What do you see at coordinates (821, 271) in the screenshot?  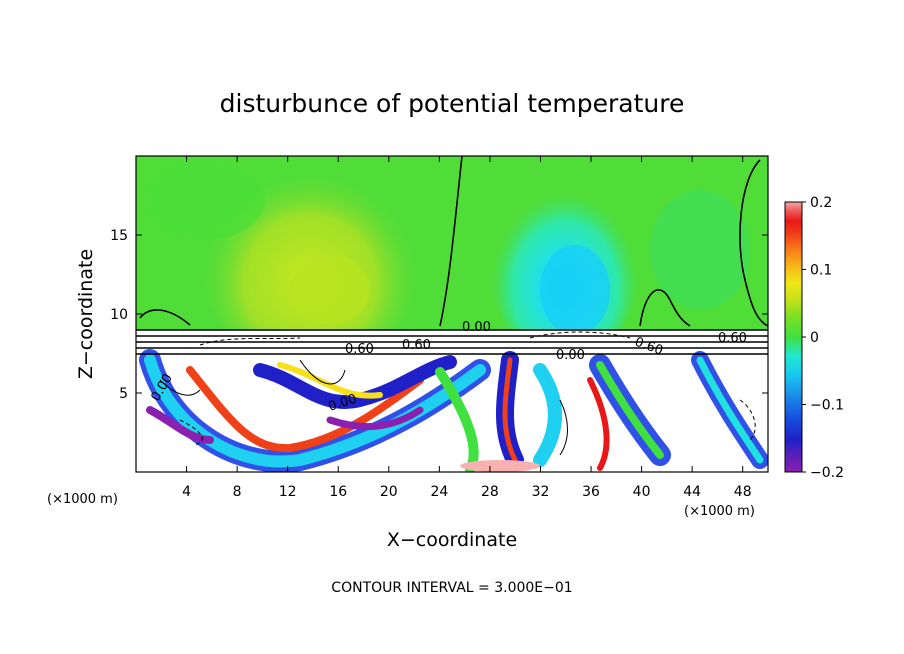 I see `colorbar-tick-label: 0.1` at bounding box center [821, 271].